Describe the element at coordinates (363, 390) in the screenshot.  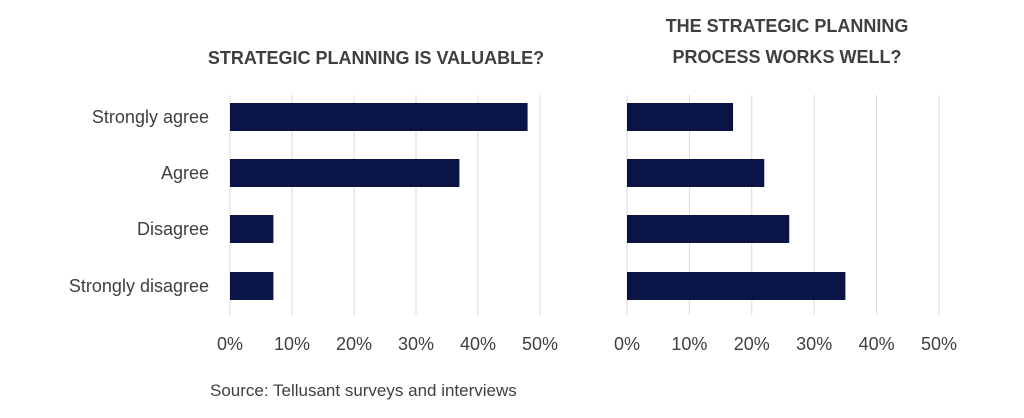
I see `source-note: Source: Tellusant surveys and interviews` at that location.